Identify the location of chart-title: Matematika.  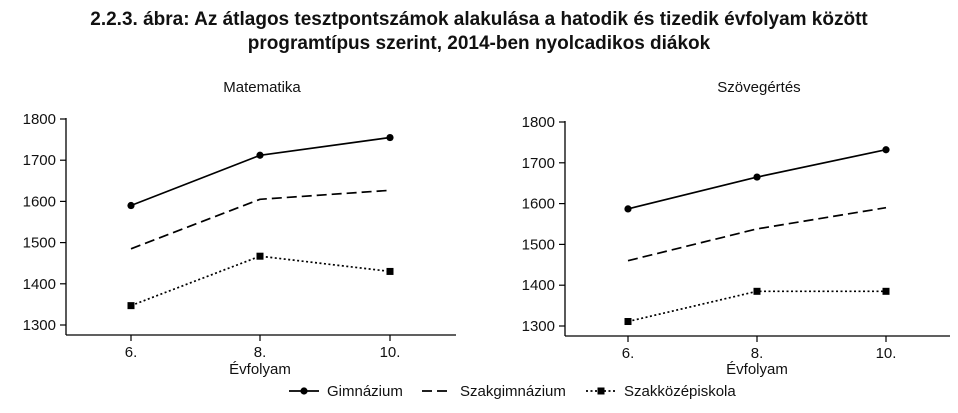
(262, 87).